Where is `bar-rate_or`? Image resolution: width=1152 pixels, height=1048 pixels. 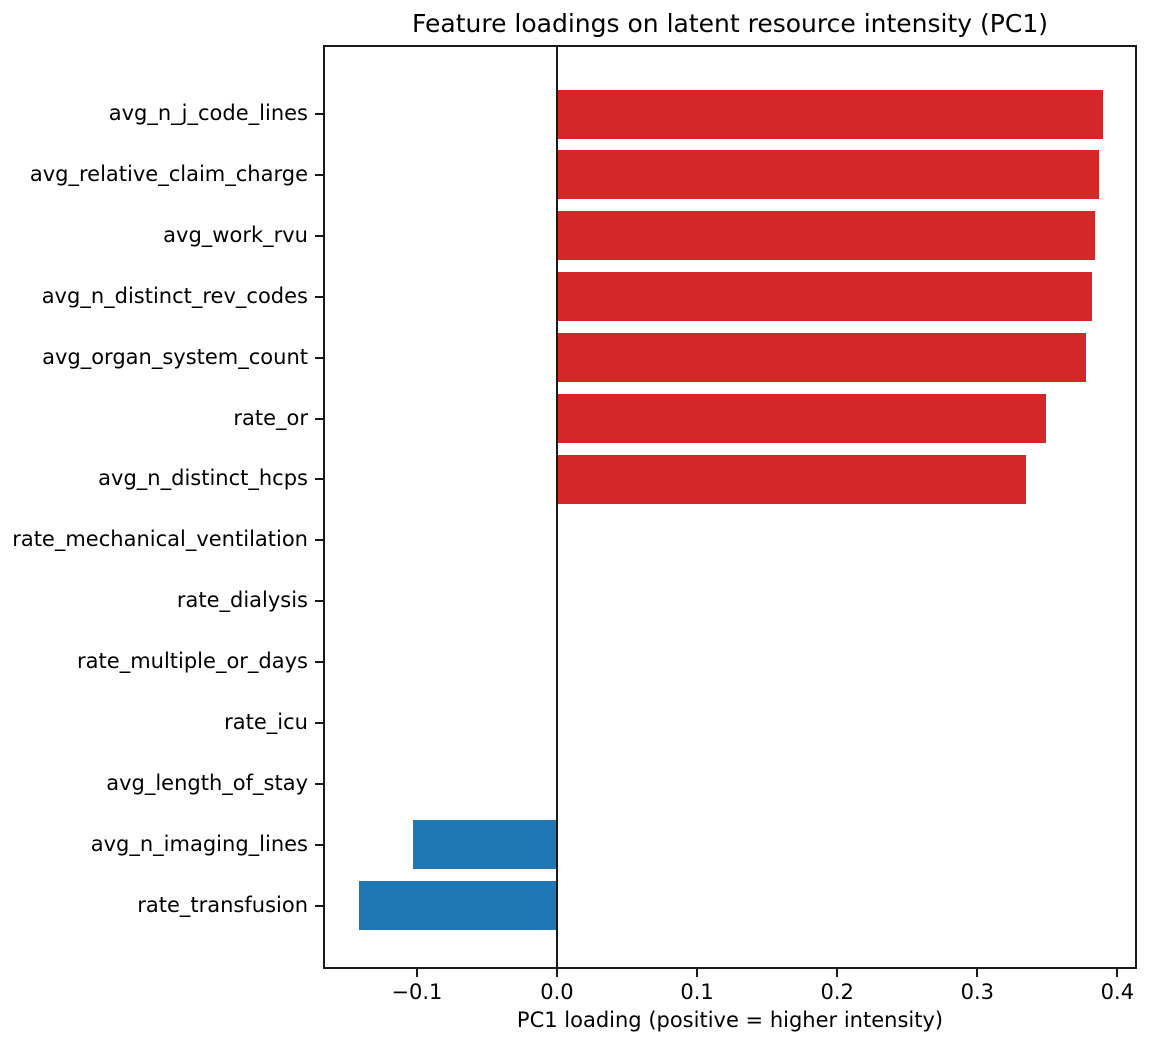
bar-rate_or is located at coordinates (801, 418).